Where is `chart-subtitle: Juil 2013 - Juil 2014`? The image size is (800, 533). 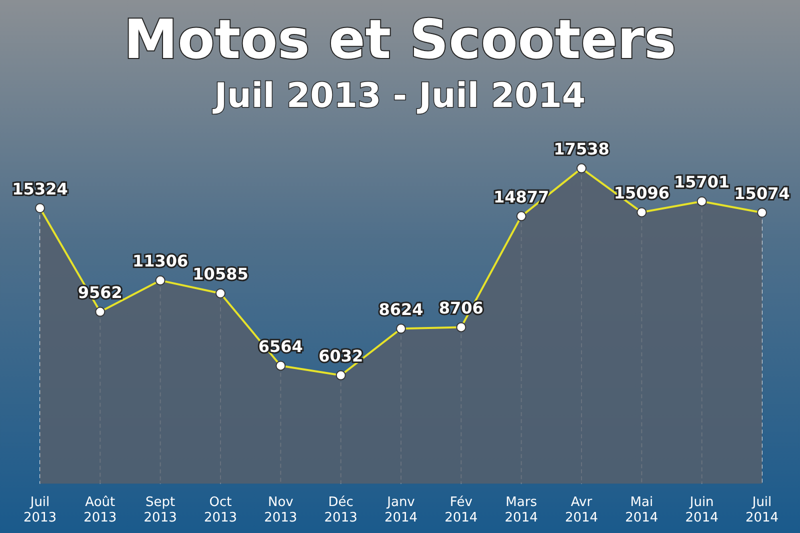
chart-subtitle: Juil 2013 - Juil 2014 is located at coordinates (399, 96).